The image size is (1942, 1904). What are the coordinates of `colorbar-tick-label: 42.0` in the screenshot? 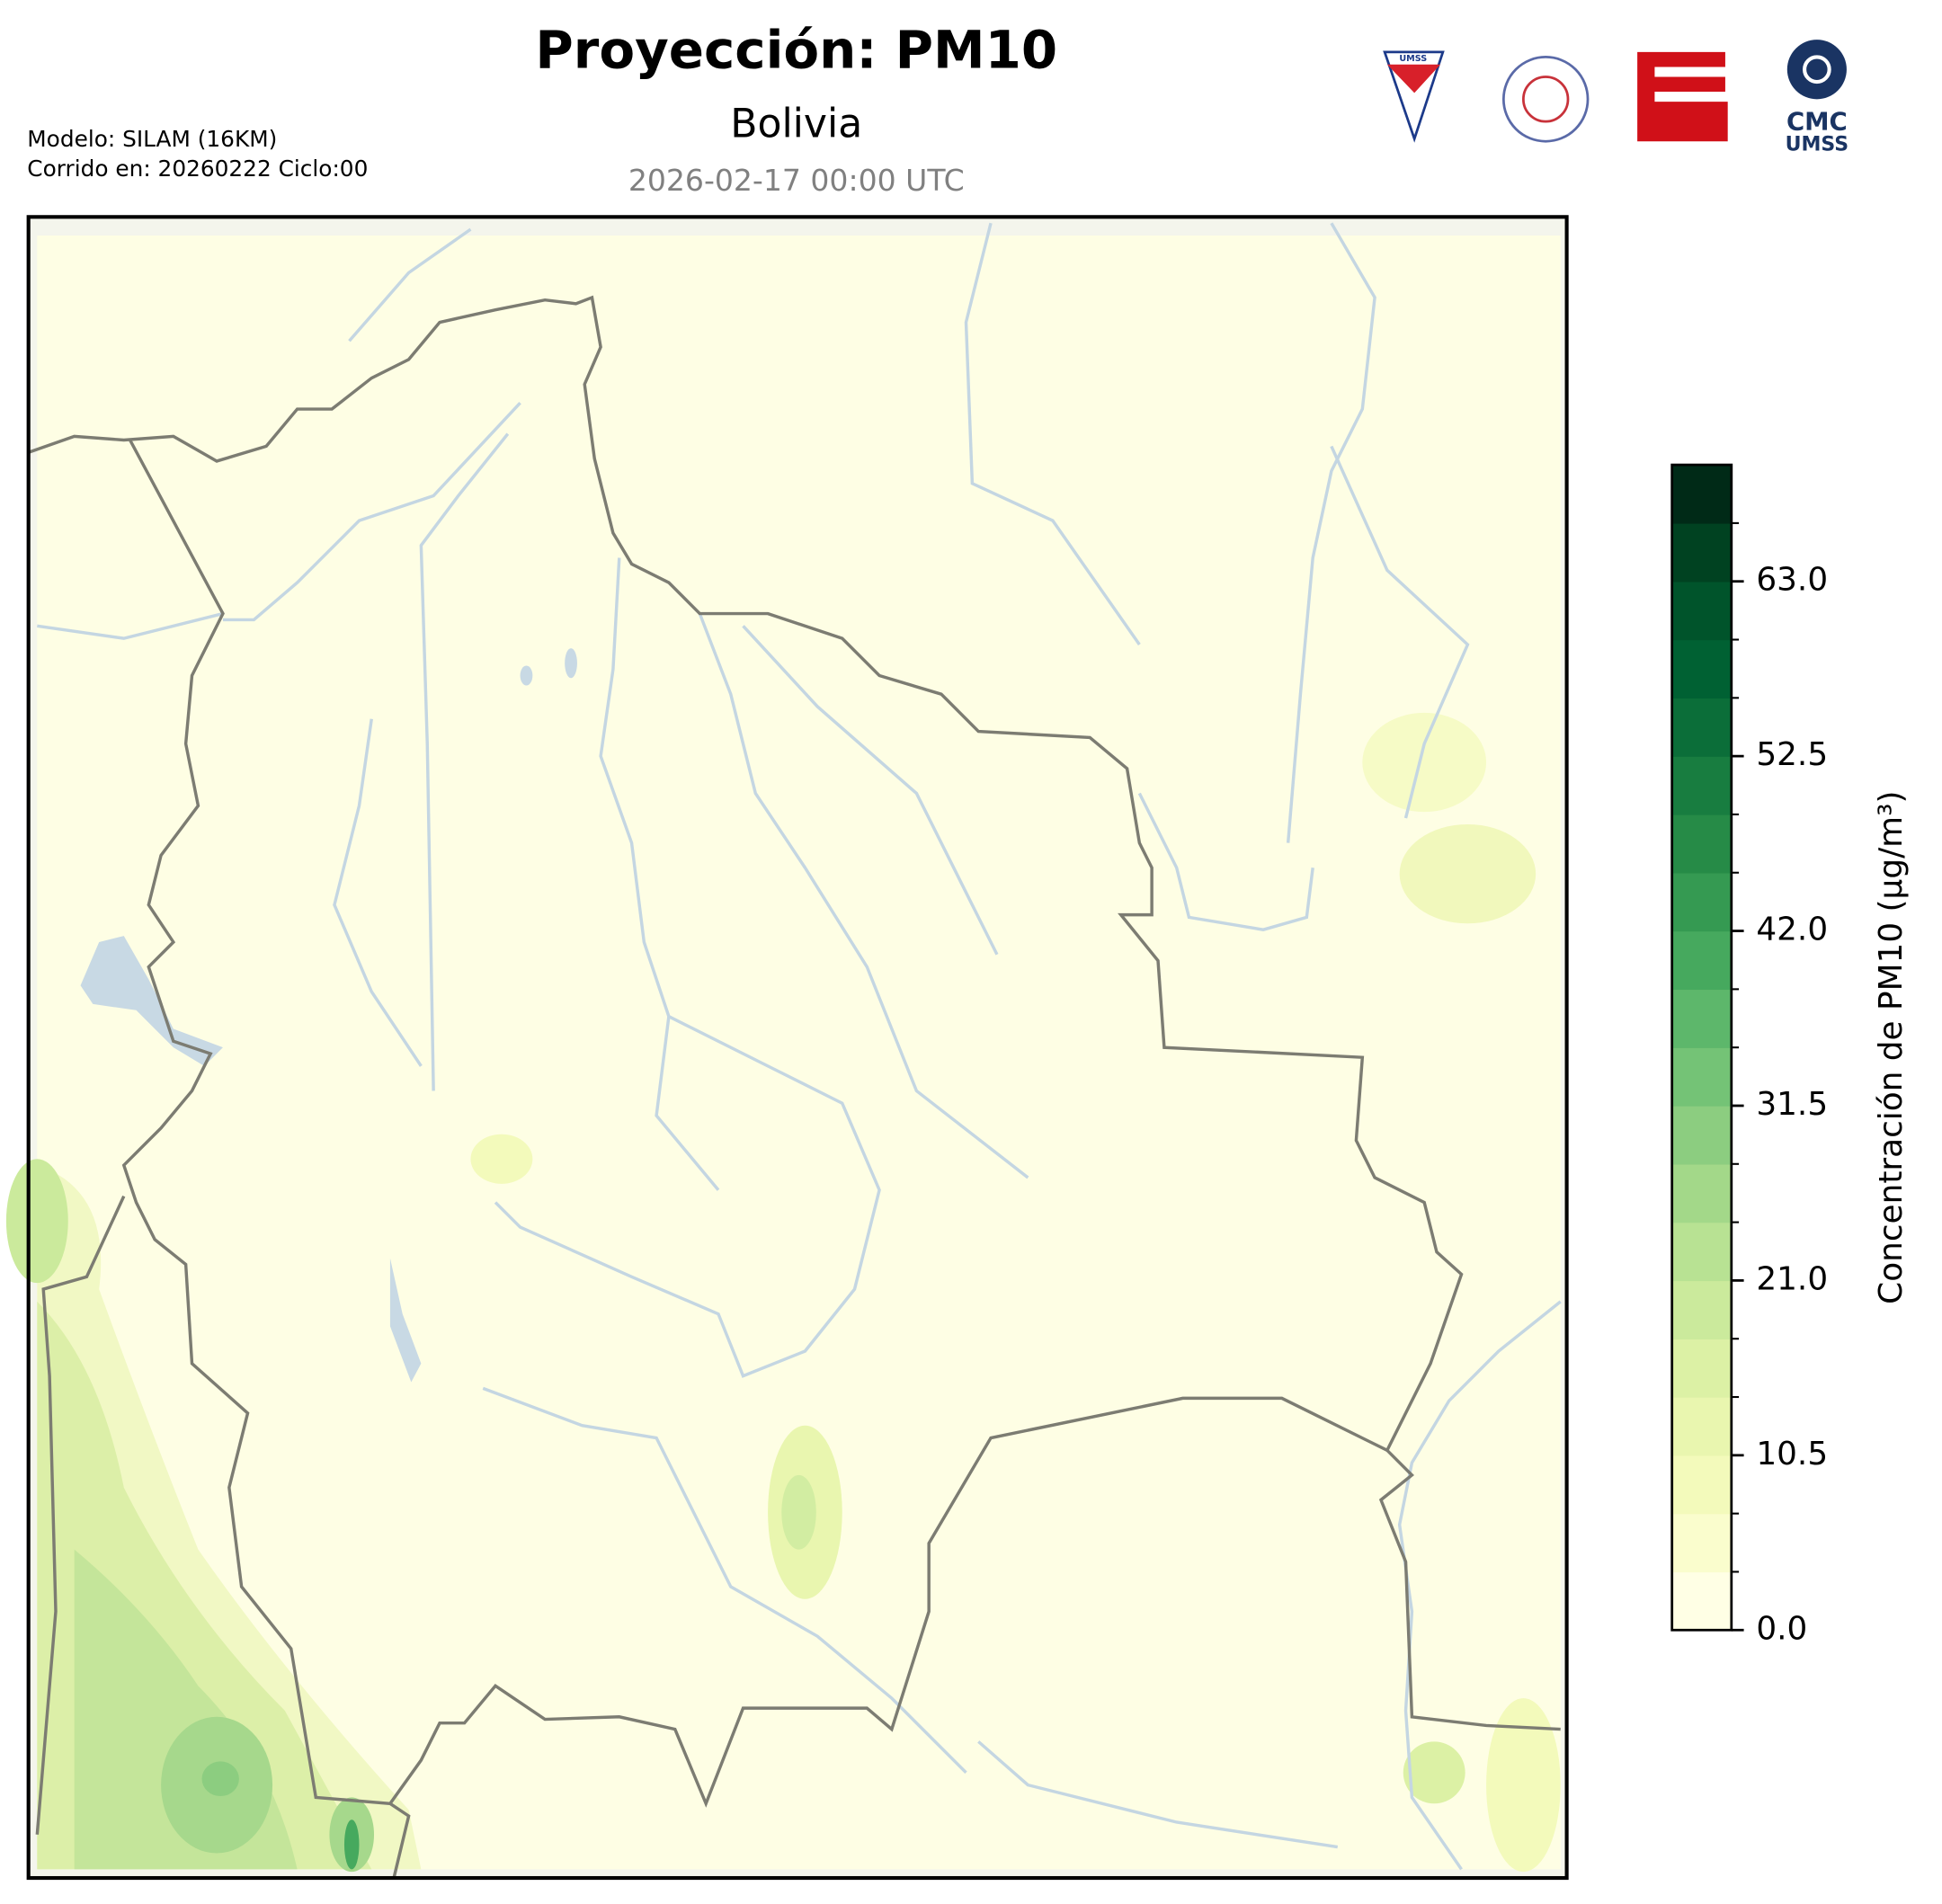 It's located at (1792, 930).